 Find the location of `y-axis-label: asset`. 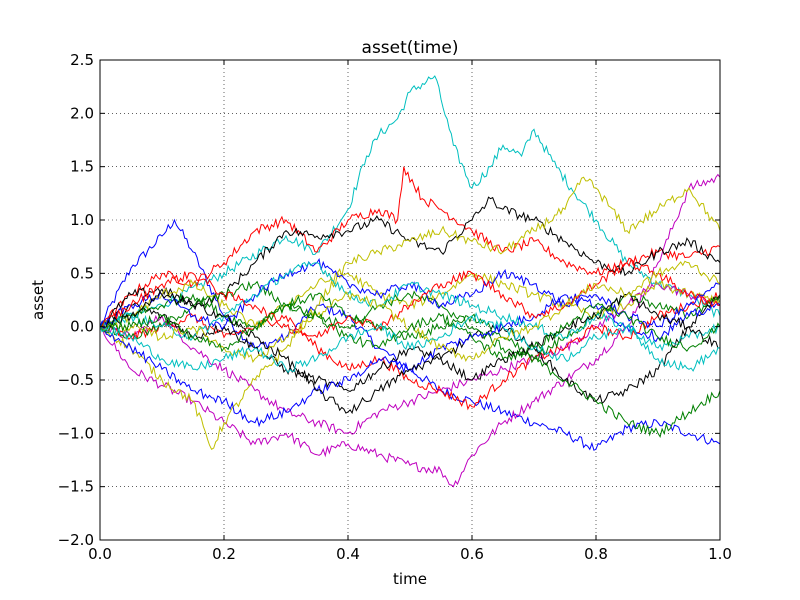

y-axis-label: asset is located at coordinates (38, 300).